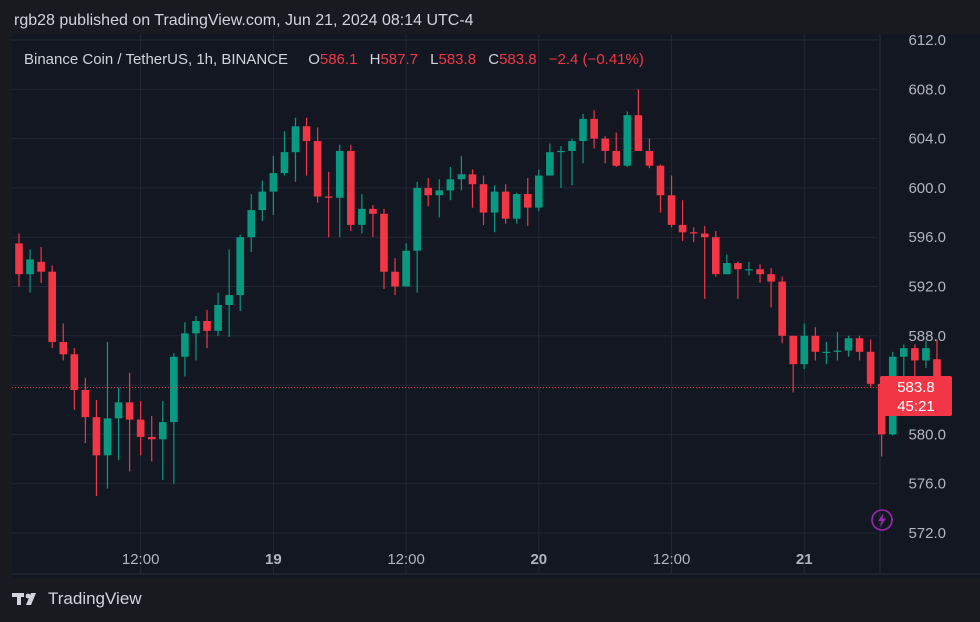 The width and height of the screenshot is (980, 622). I want to click on symbol-name: Binance Coin / TetherUS, 1h, BINANCE, so click(156, 59).